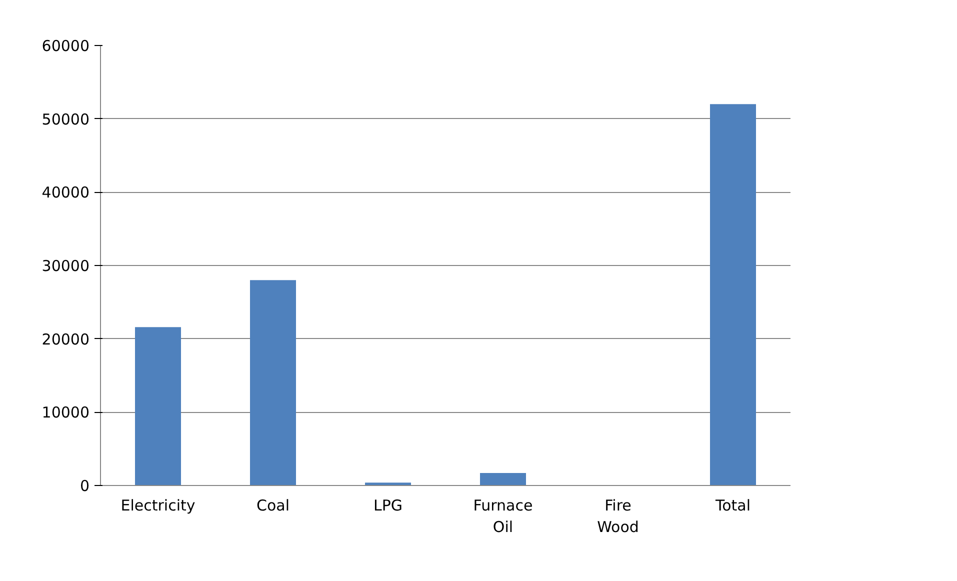  What do you see at coordinates (66, 119) in the screenshot?
I see `y-tick-label: 50000` at bounding box center [66, 119].